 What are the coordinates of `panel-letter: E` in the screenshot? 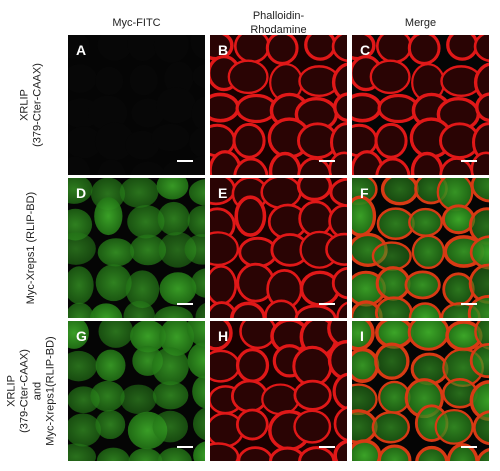 It's located at (222, 193).